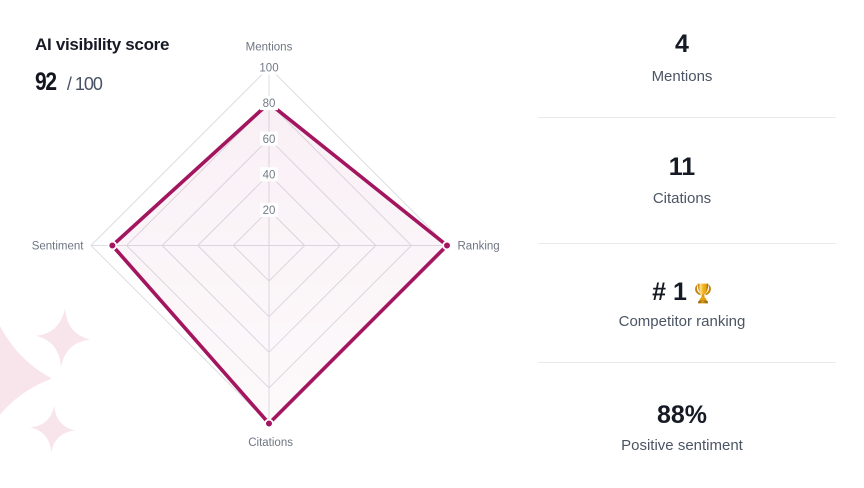 This screenshot has height=488, width=864. I want to click on svg-text: 20, so click(269, 211).